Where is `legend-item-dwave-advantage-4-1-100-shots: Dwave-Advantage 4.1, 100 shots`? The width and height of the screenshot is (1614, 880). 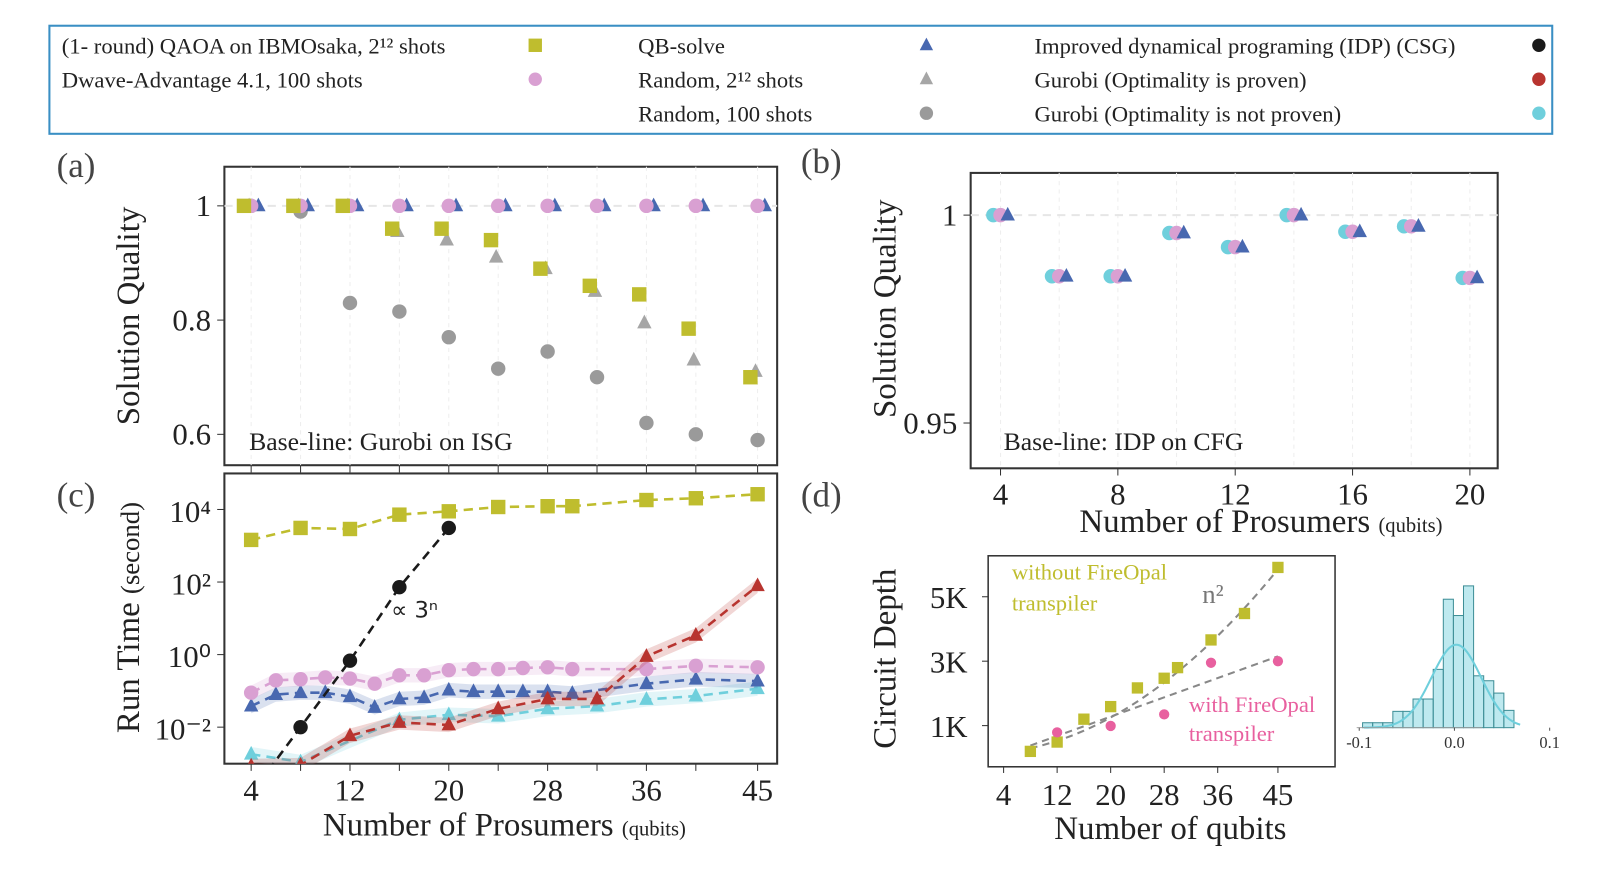
legend-item-dwave-advantage-4-1-100-shots: Dwave-Advantage 4.1, 100 shots is located at coordinates (302, 79).